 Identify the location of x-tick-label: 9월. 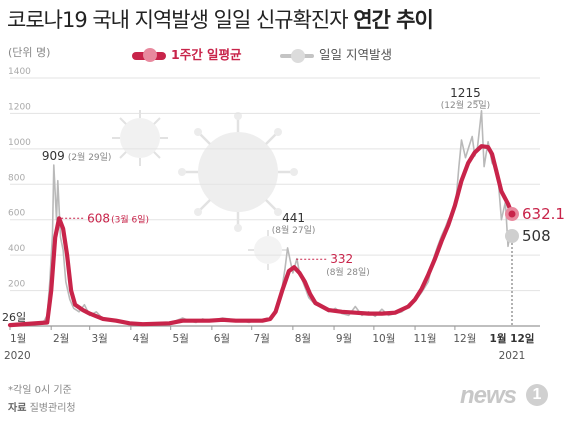
(344, 339).